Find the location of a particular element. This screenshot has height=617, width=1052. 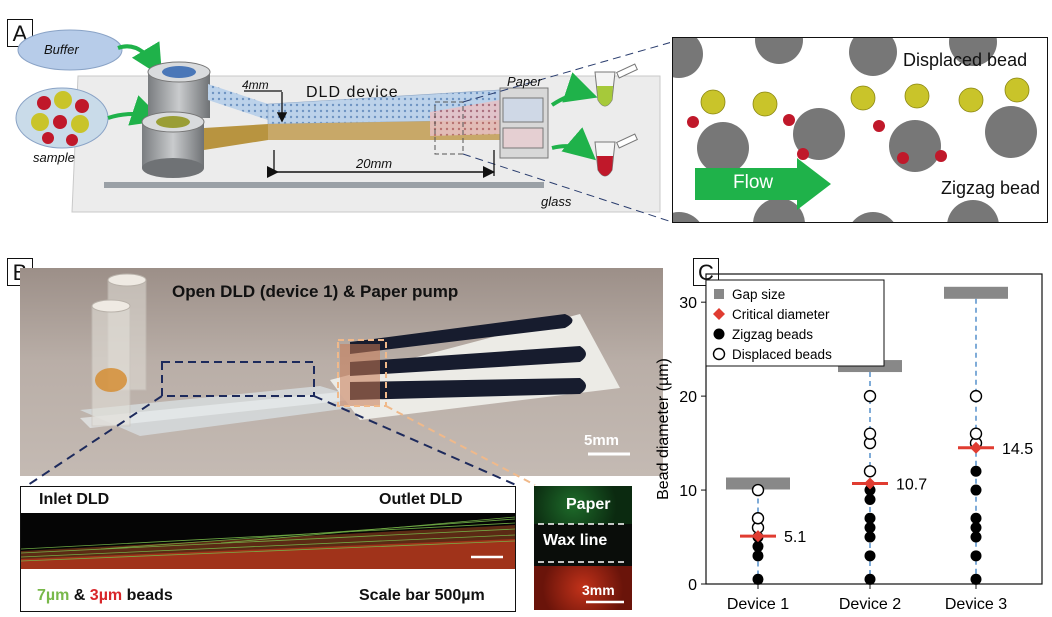

x-tick-label: Device 1 is located at coordinates (758, 604).